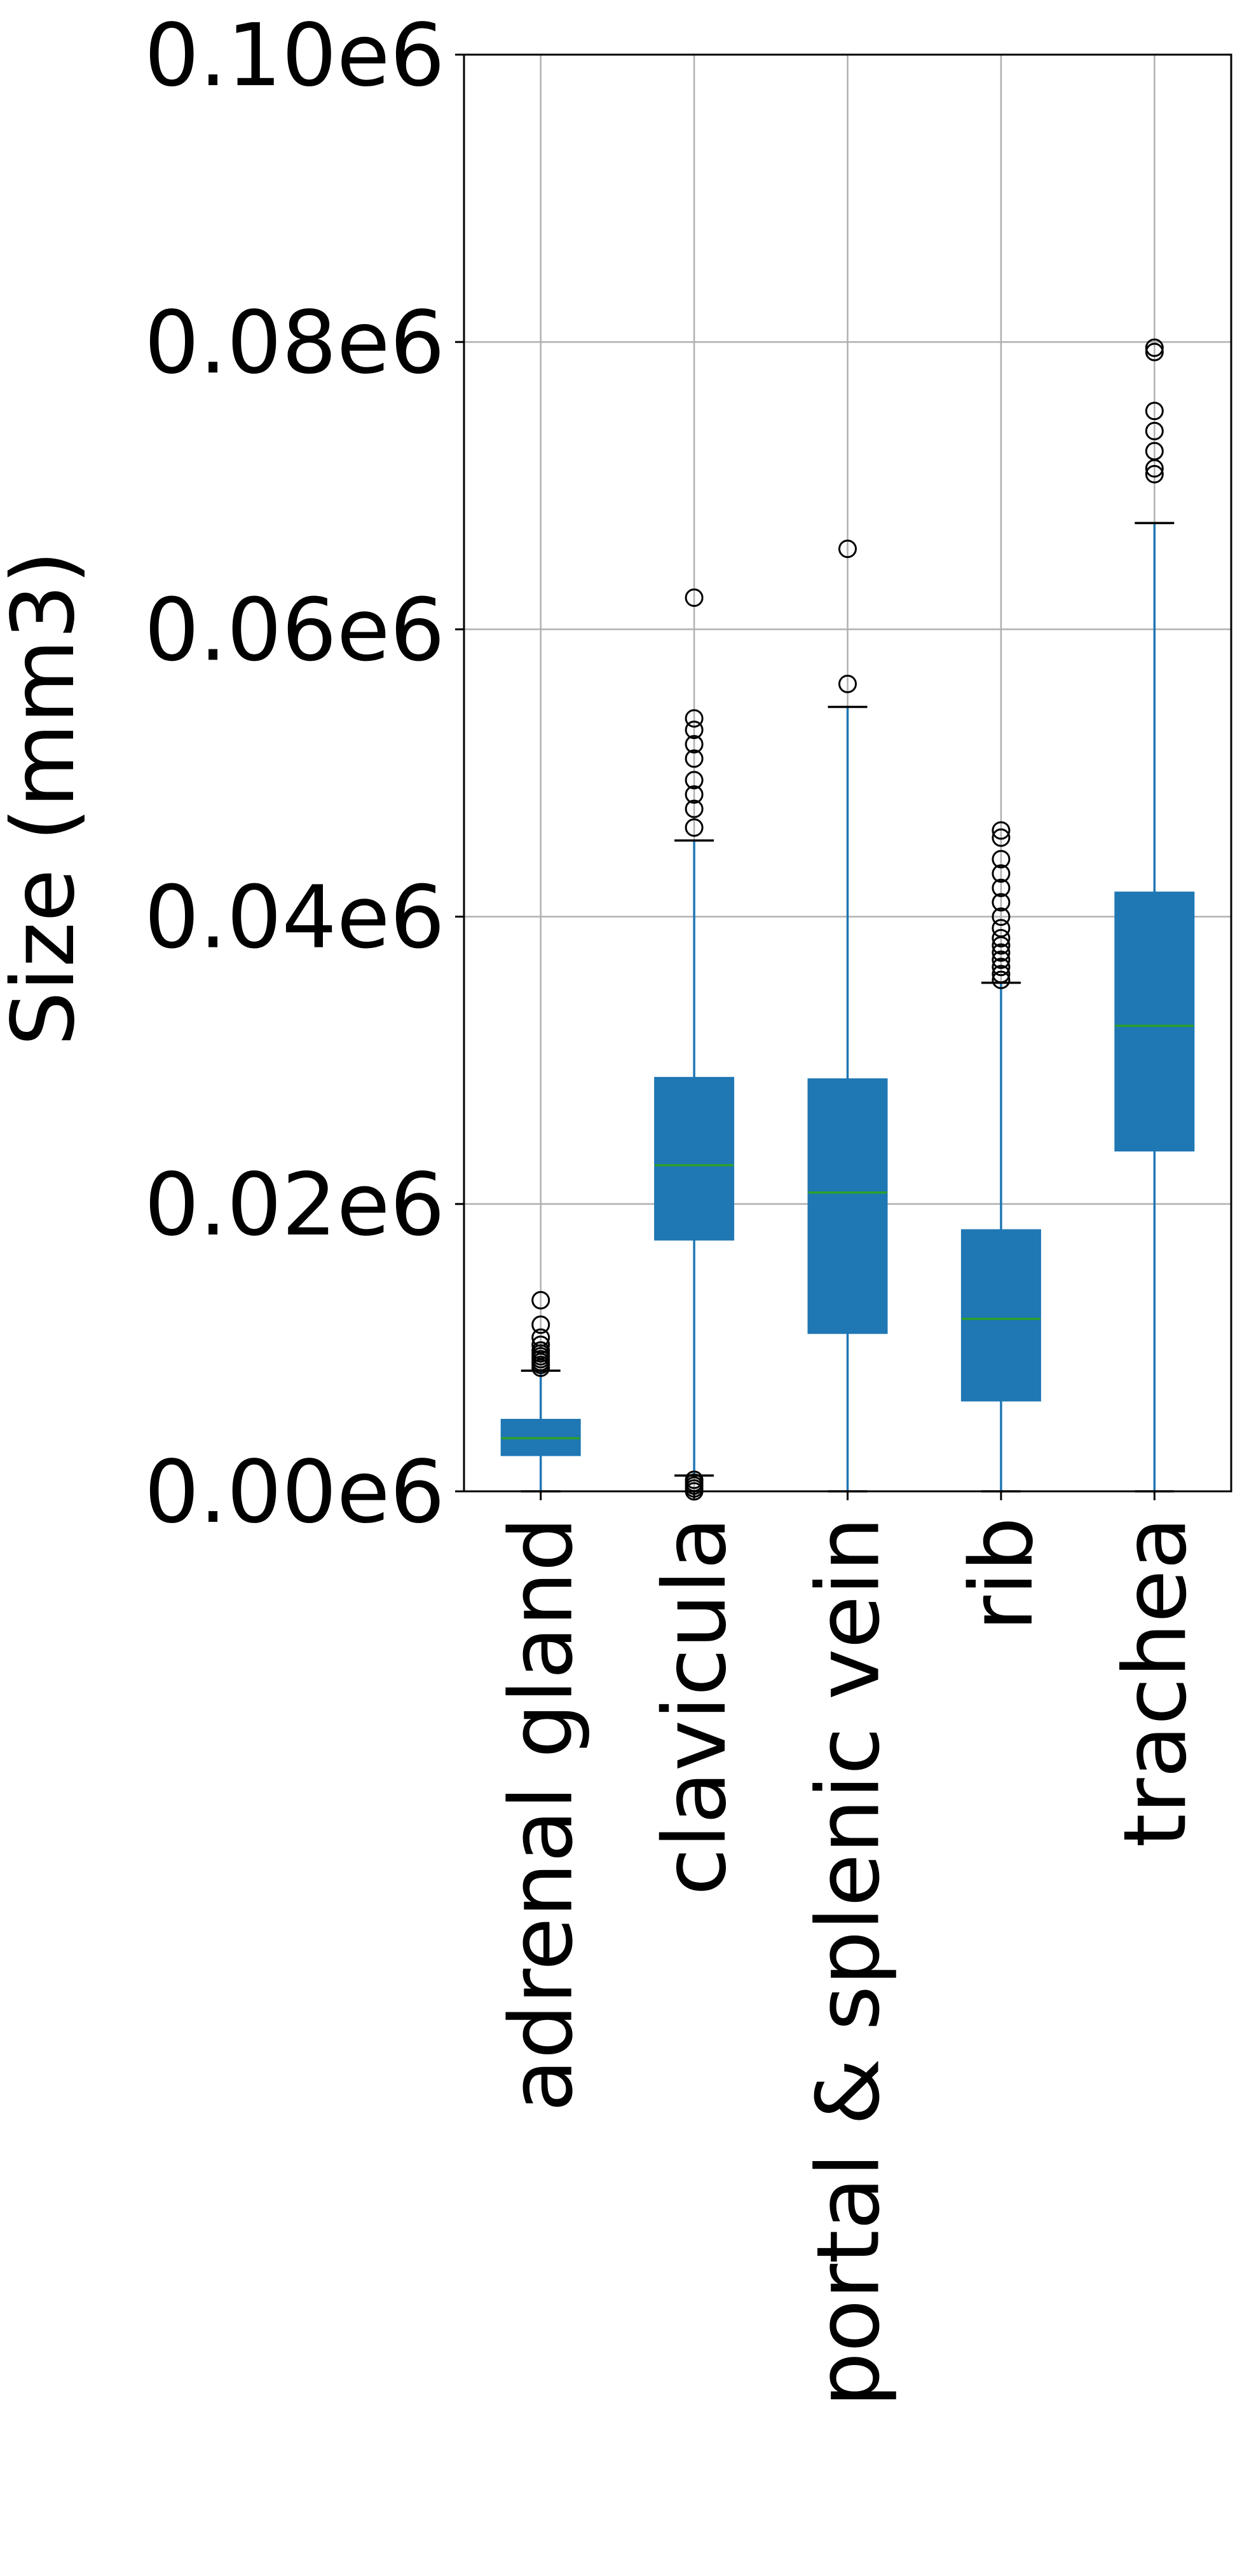 This screenshot has width=1242, height=2576. I want to click on x-tick-label: portal & splenic vein, so click(849, 1962).